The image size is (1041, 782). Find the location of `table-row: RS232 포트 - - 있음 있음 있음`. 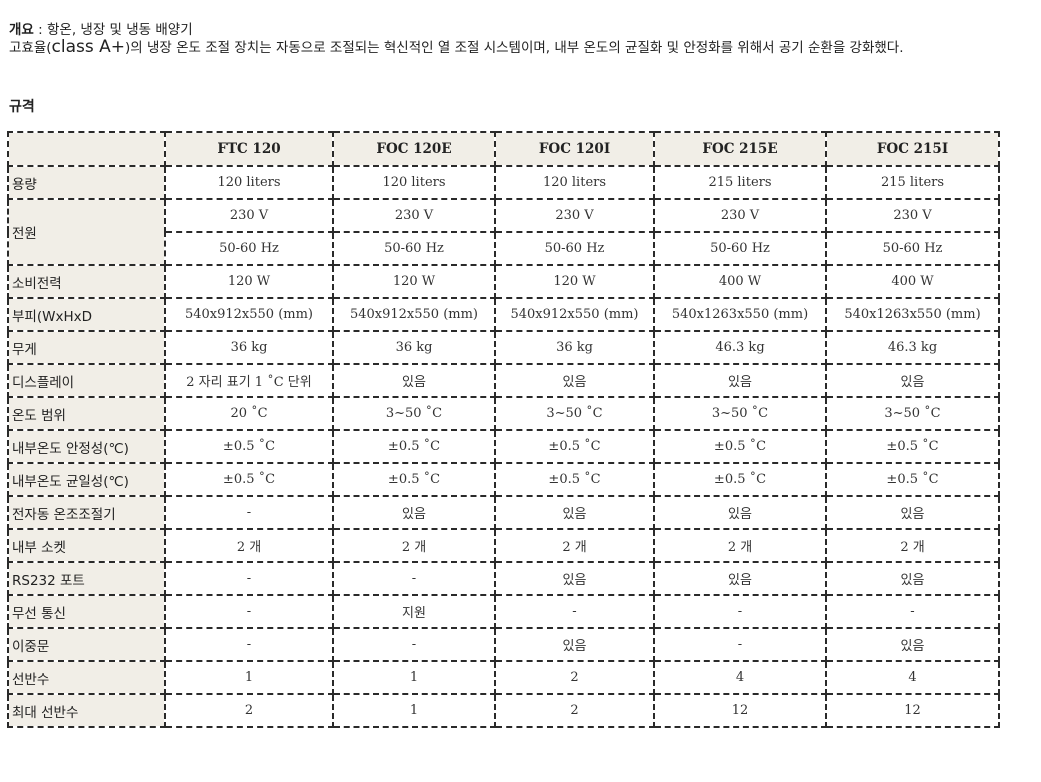

table-row: RS232 포트 - - 있음 있음 있음 is located at coordinates (503, 578).